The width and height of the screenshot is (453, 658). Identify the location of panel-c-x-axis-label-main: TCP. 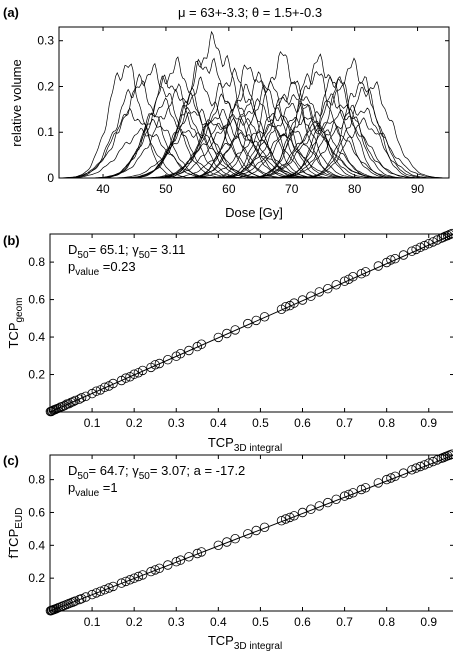
(221, 640).